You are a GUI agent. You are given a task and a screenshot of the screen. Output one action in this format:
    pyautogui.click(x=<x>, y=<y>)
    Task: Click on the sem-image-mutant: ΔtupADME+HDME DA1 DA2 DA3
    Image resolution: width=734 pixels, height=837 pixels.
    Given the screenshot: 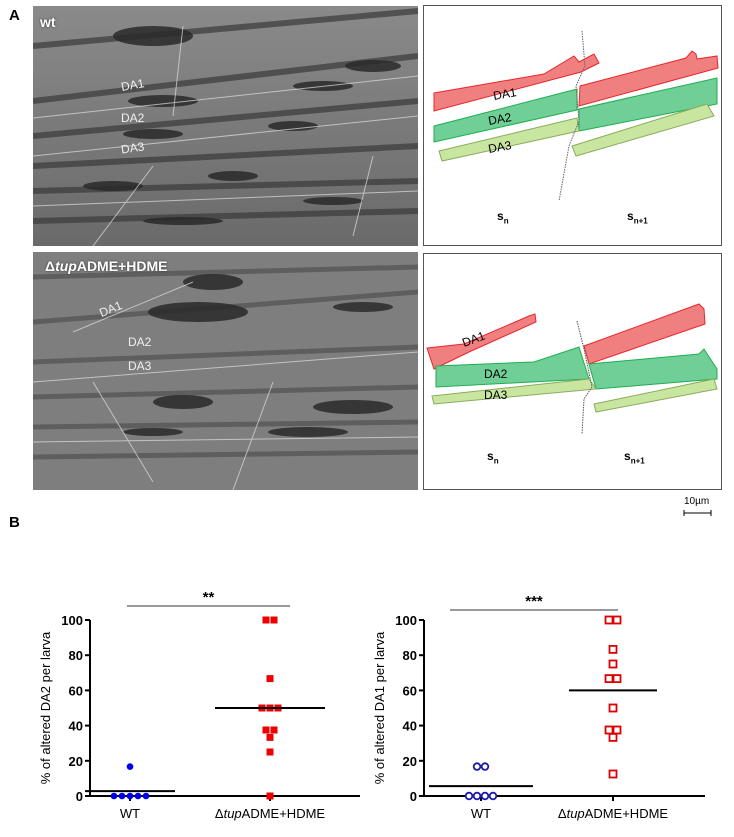 What is the action you would take?
    pyautogui.click(x=225, y=371)
    